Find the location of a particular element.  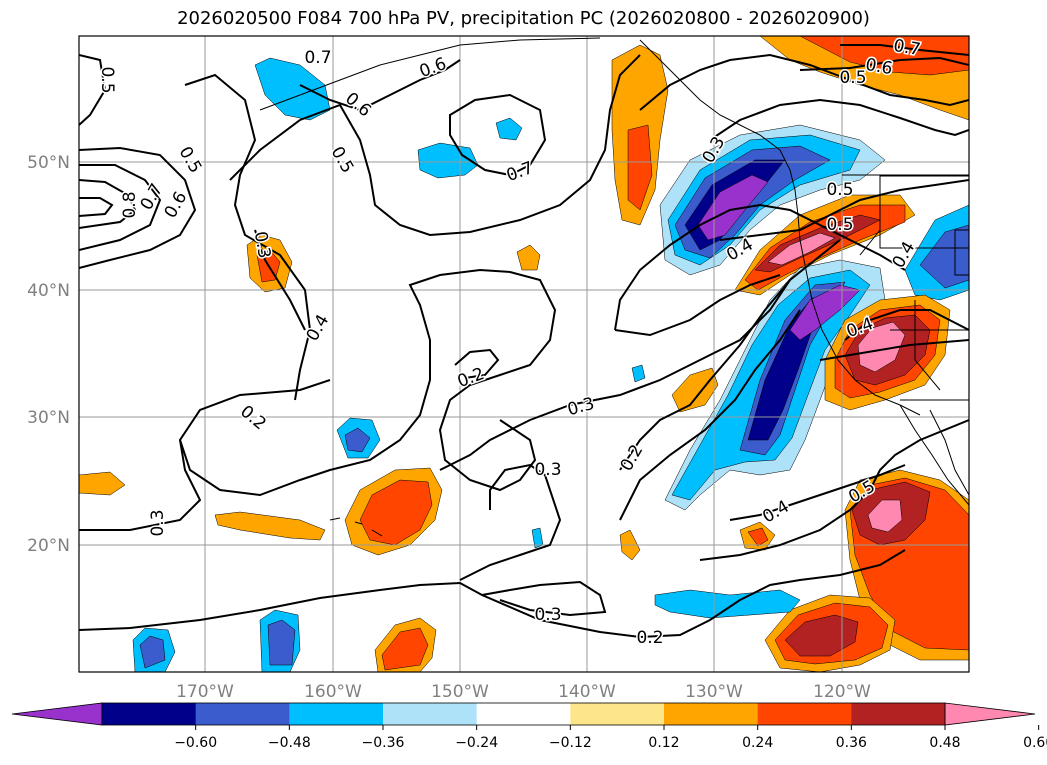

contour-05-east is located at coordinates (894, 350).